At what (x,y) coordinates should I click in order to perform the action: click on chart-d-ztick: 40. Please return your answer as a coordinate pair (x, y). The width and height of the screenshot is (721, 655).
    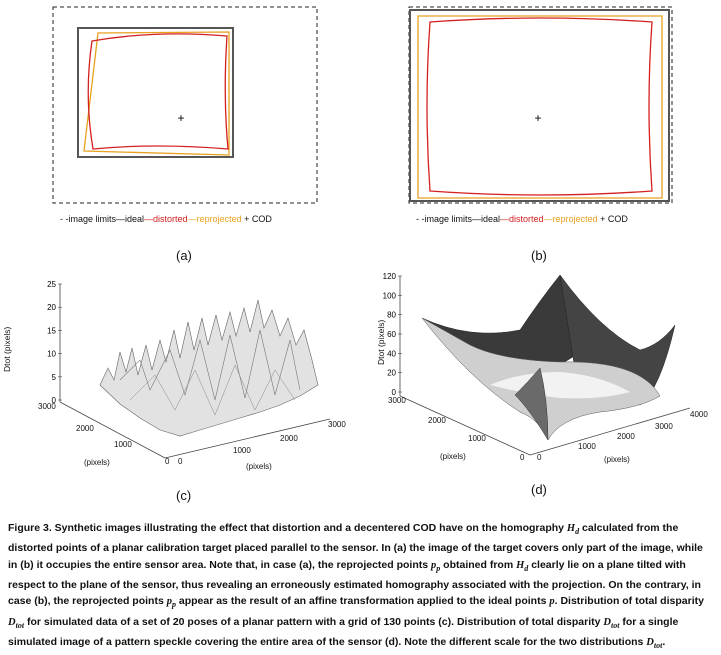
    Looking at the image, I should click on (391, 353).